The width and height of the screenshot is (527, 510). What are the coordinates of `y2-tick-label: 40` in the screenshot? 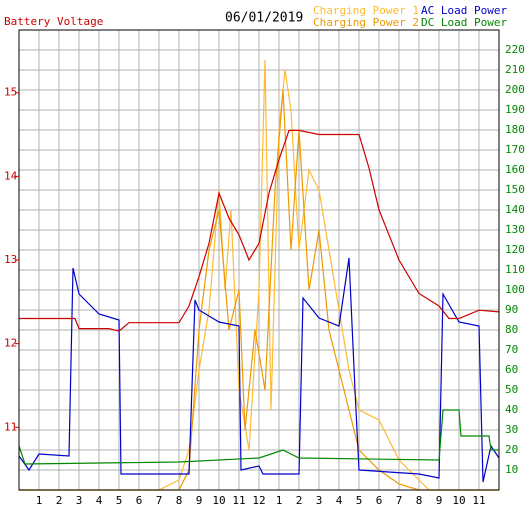 It's located at (511, 409).